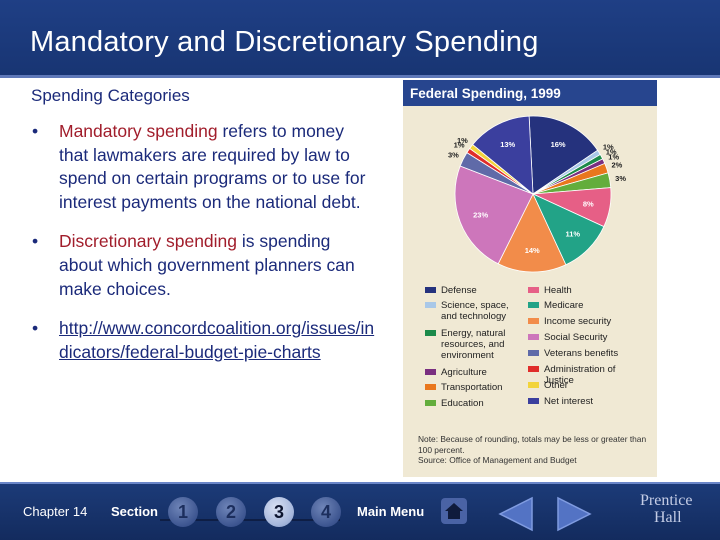 This screenshot has height=540, width=720. I want to click on legend-item: Transportation, so click(475, 387).